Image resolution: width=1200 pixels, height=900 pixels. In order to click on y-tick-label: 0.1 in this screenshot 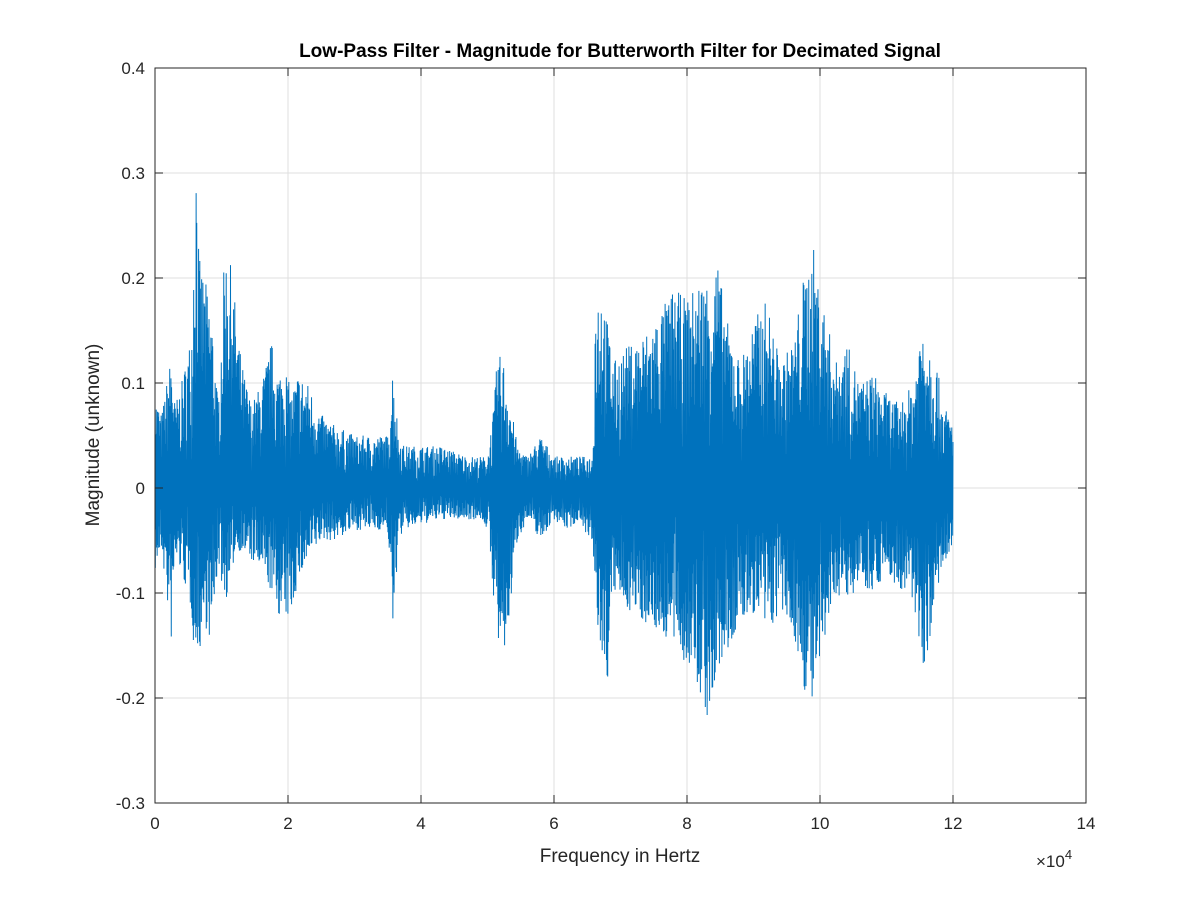, I will do `click(133, 383)`.